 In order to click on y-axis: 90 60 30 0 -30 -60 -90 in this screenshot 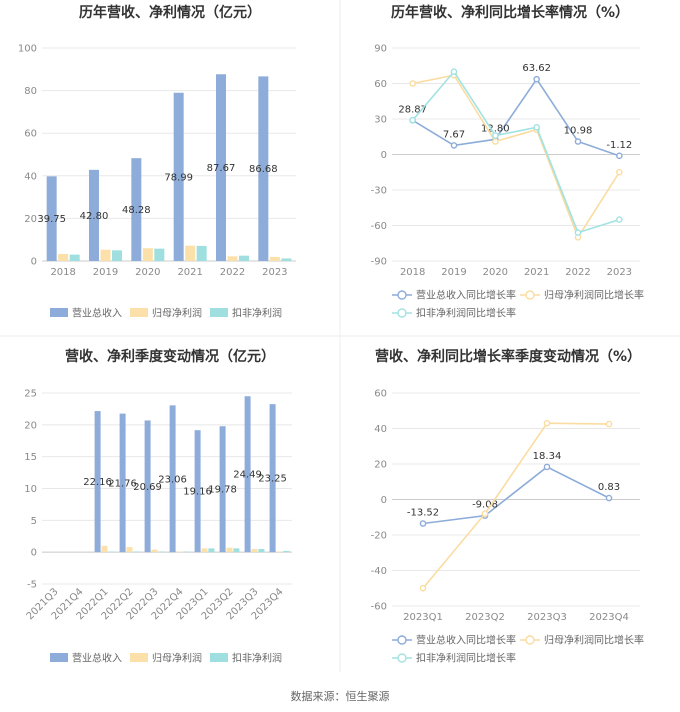, I will do `click(505, 156)`.